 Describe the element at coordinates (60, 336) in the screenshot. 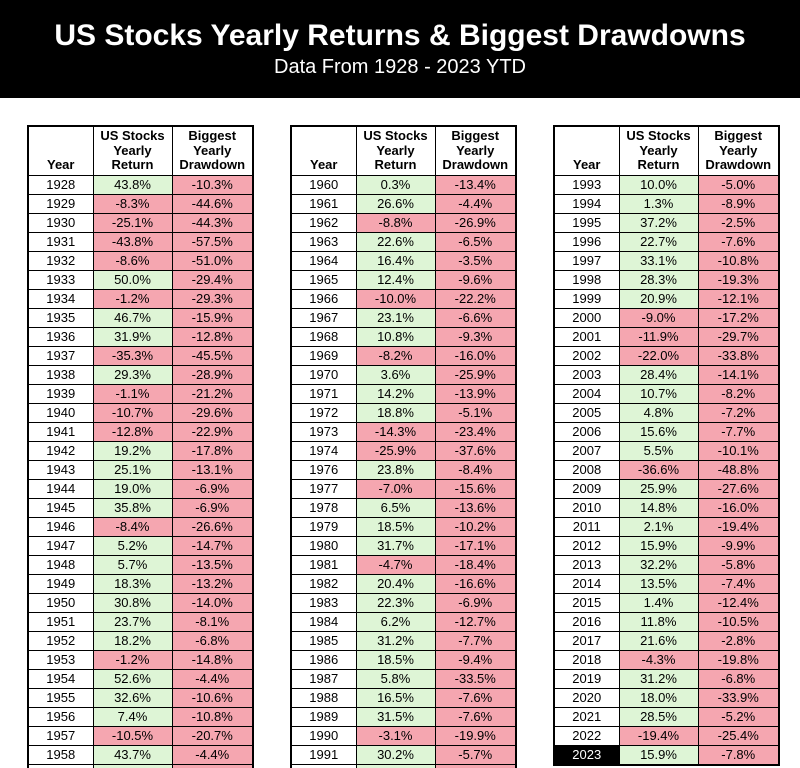

I see `year-cell: 1936` at that location.